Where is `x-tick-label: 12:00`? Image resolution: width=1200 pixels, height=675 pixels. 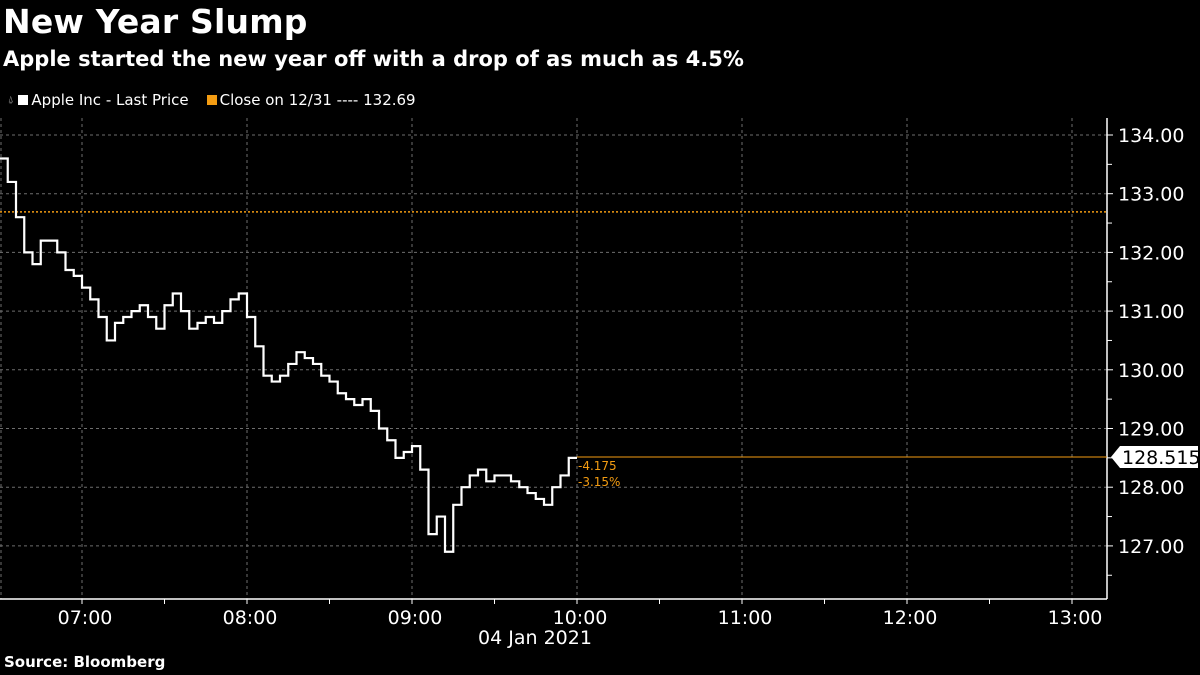
x-tick-label: 12:00 is located at coordinates (910, 618).